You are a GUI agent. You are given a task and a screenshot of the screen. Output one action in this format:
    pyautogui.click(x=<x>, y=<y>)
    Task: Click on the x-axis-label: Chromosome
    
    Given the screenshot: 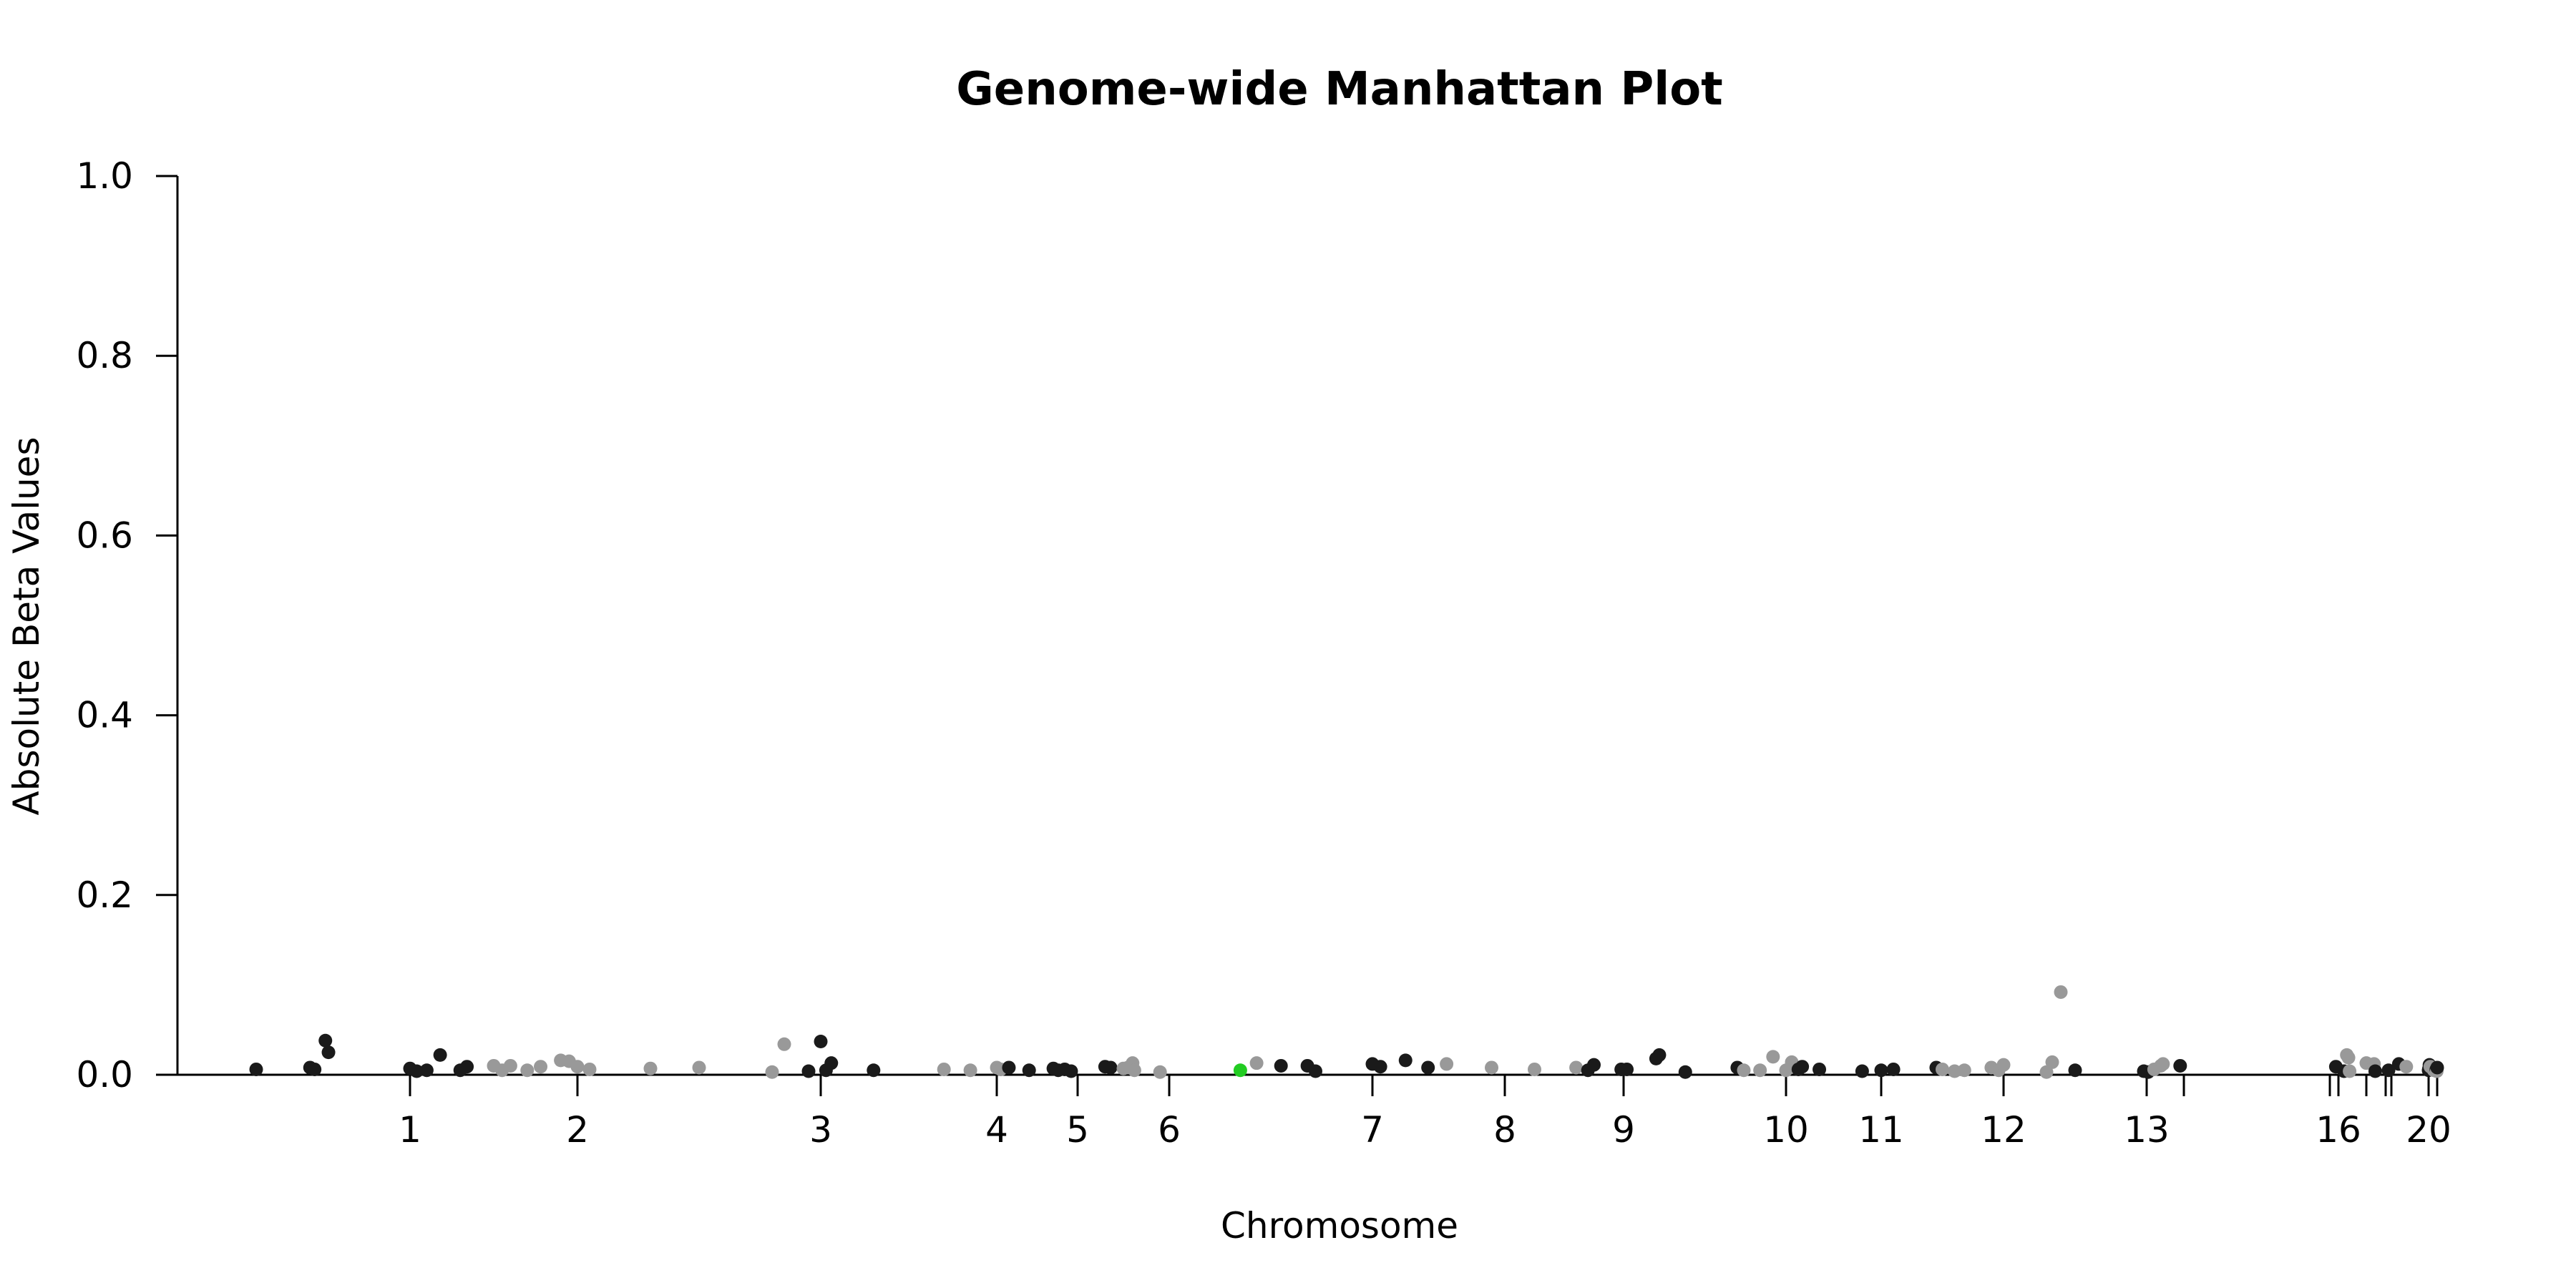 What is the action you would take?
    pyautogui.click(x=1339, y=1225)
    